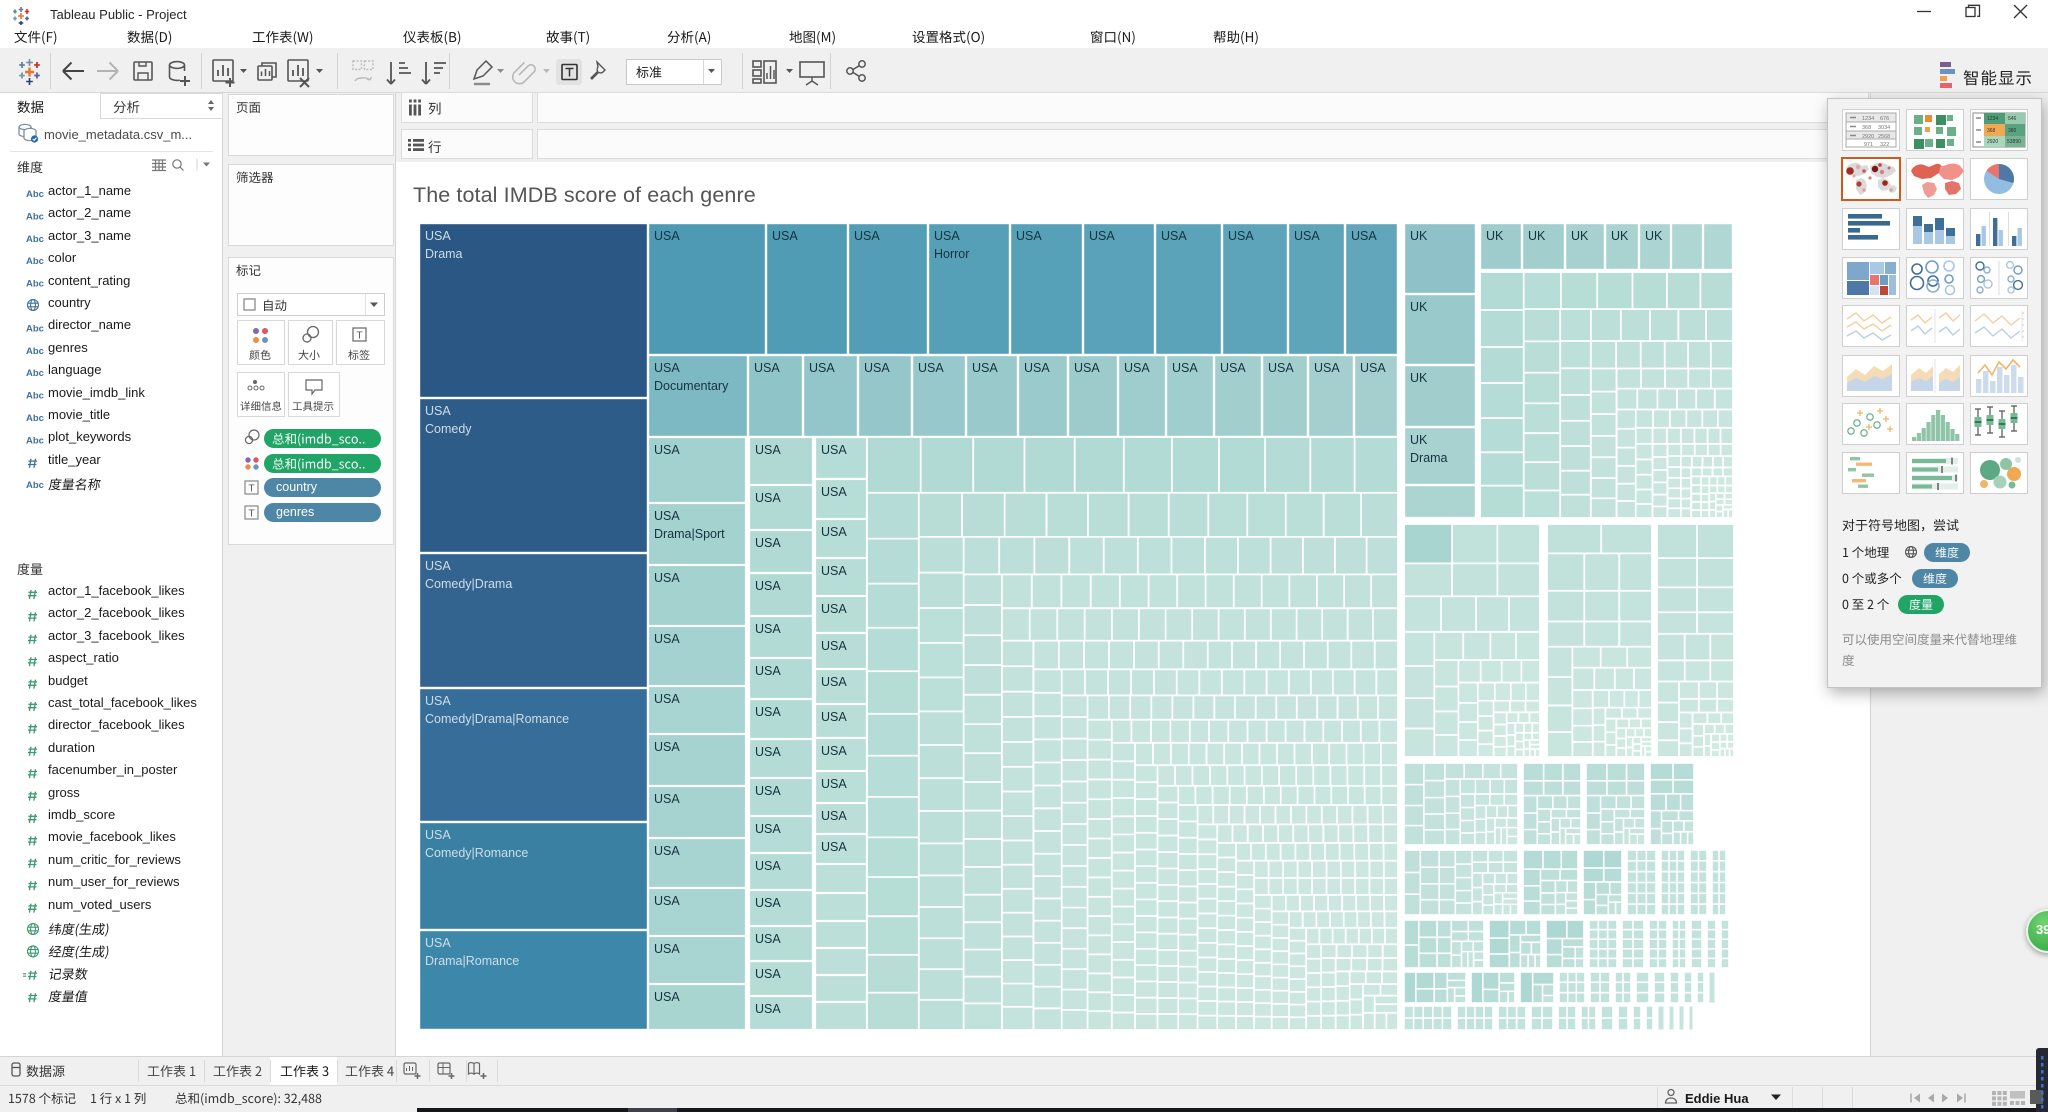 The height and width of the screenshot is (1112, 2048). Describe the element at coordinates (448, 429) in the screenshot. I see `svg-text: Comedy` at that location.